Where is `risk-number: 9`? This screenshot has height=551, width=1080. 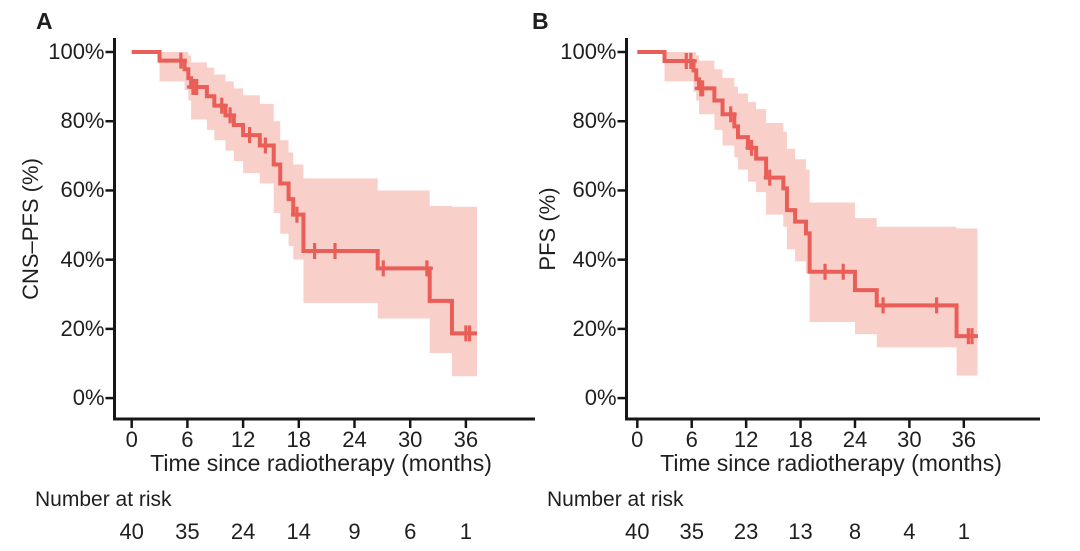
risk-number: 9 is located at coordinates (354, 531).